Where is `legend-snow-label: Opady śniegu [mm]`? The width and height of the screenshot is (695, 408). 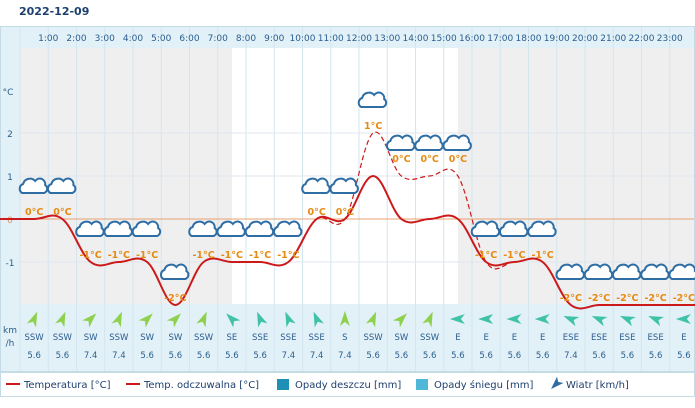 legend-snow-label: Opady śniegu [mm] is located at coordinates (484, 385).